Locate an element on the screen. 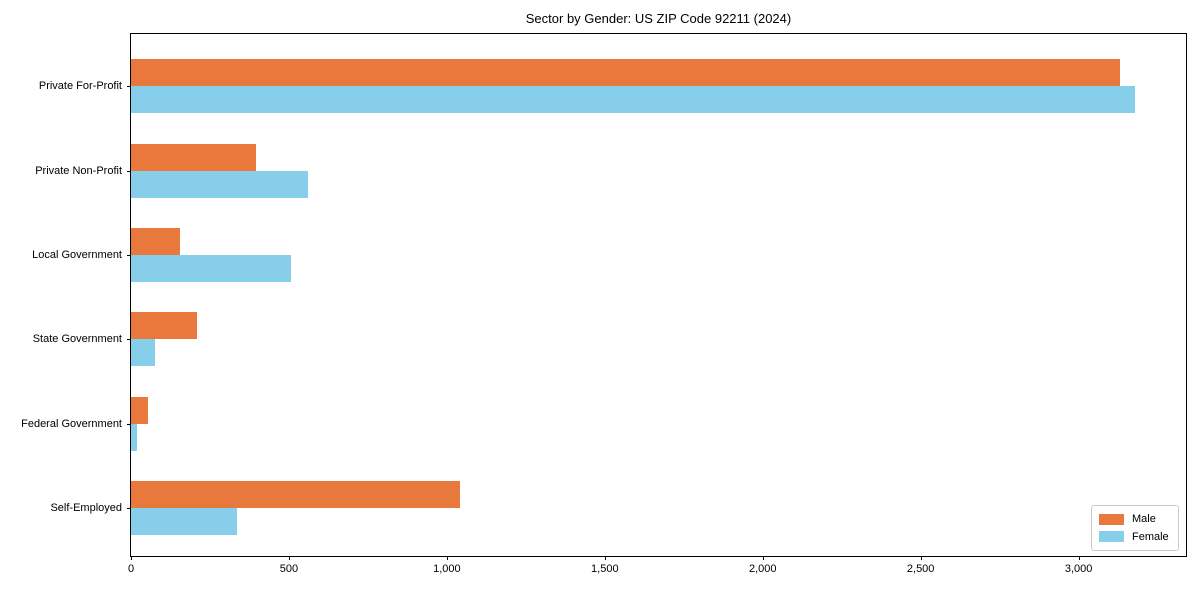 Image resolution: width=1200 pixels, height=600 pixels. x-tick-label: 500 is located at coordinates (289, 569).